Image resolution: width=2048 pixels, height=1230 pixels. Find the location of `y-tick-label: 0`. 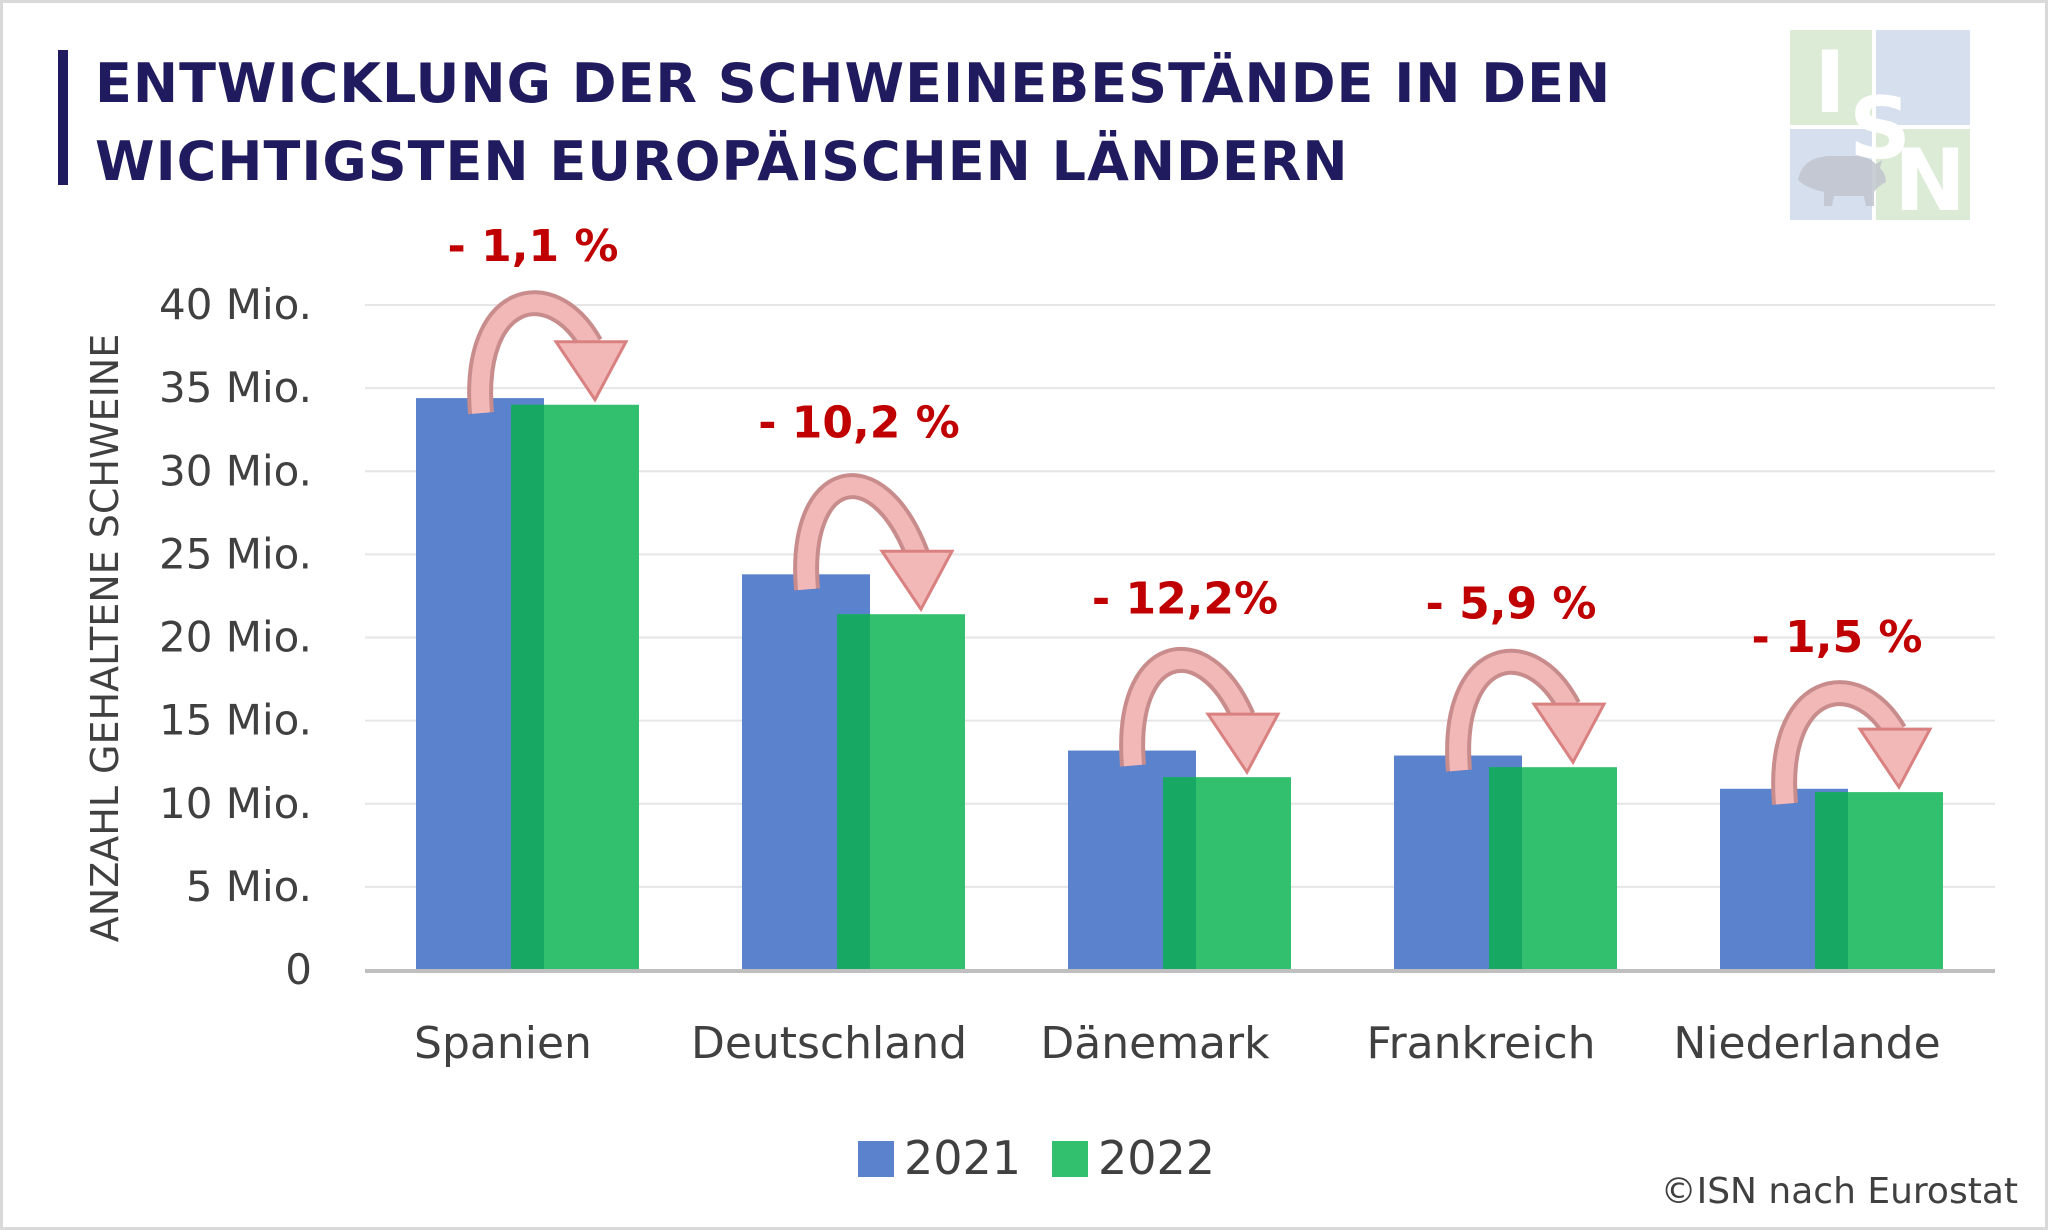

y-tick-label: 0 is located at coordinates (298, 969).